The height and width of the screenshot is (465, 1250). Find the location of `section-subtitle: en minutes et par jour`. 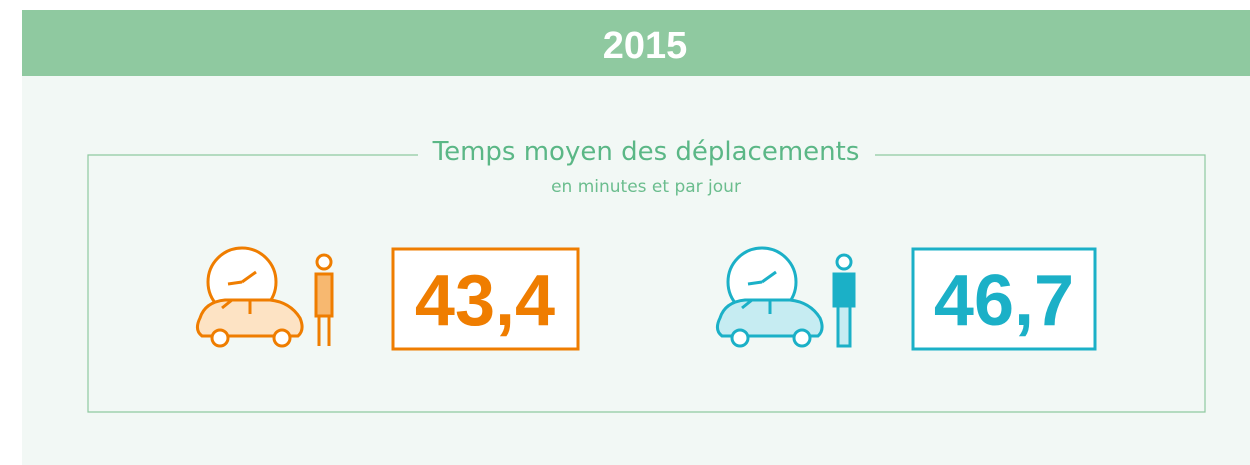

section-subtitle: en minutes et par jour is located at coordinates (646, 187).